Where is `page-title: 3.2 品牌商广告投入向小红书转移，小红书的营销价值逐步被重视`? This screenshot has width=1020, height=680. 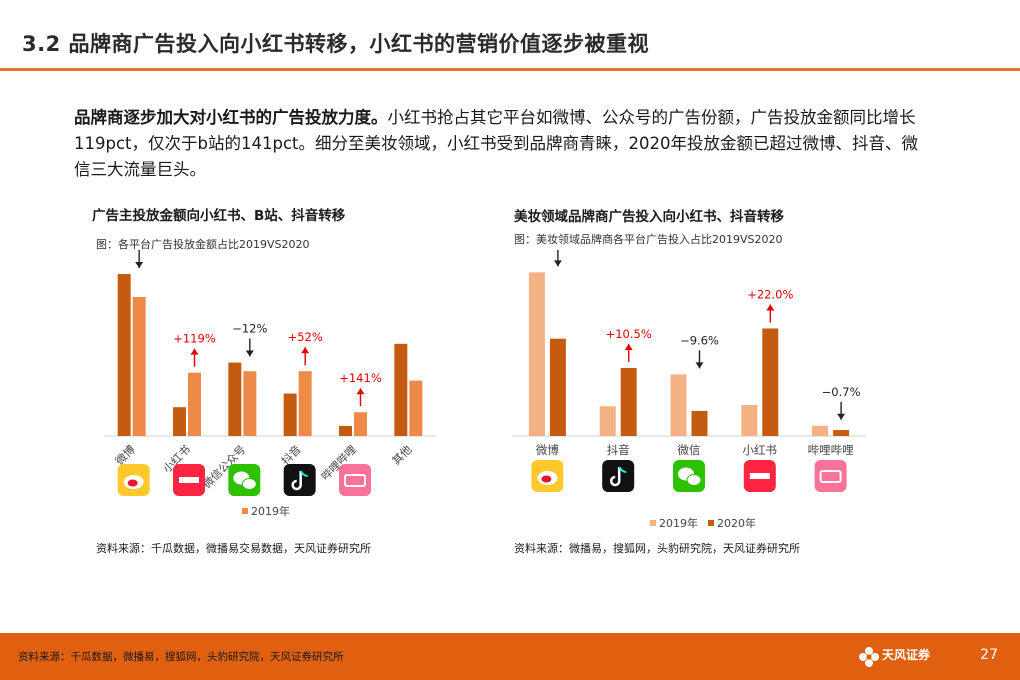
page-title: 3.2 品牌商广告投入向小红书转移，小红书的营销价值逐步被重视 is located at coordinates (336, 44).